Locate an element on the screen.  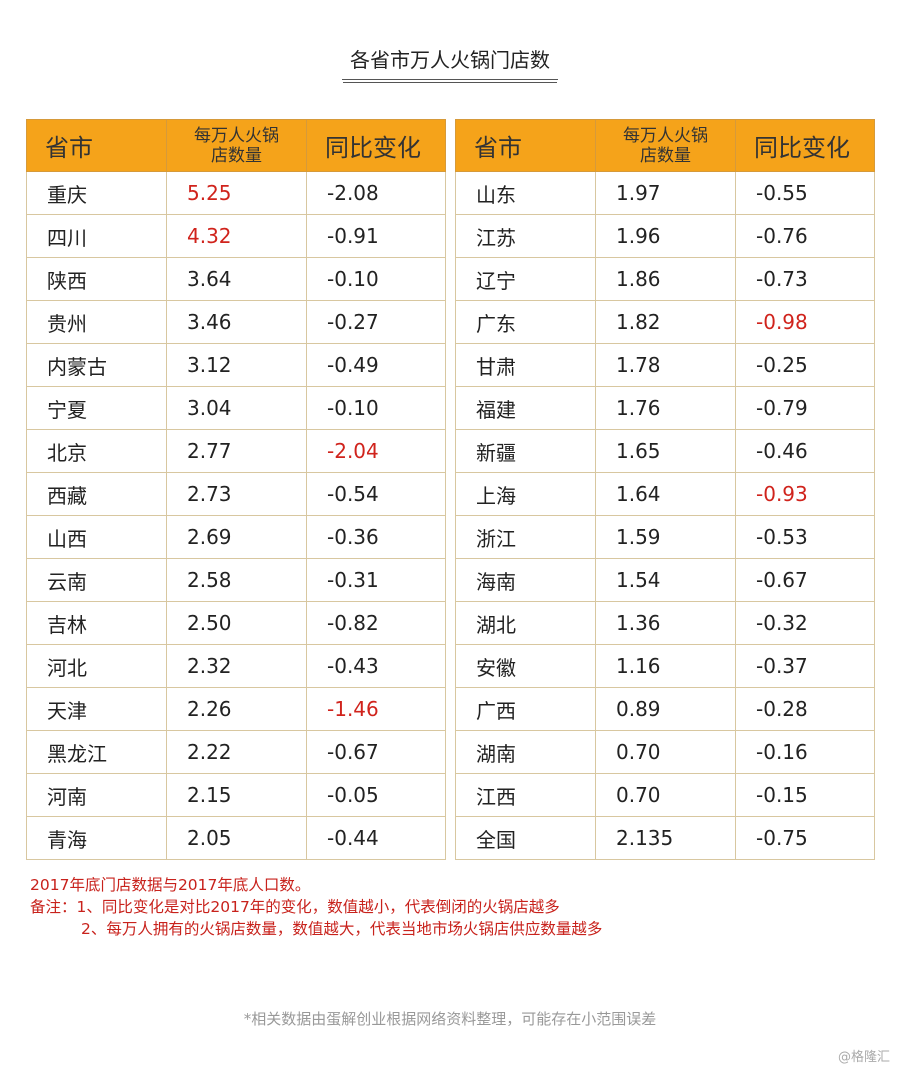
change-cell: -0.73 is located at coordinates (805, 279).